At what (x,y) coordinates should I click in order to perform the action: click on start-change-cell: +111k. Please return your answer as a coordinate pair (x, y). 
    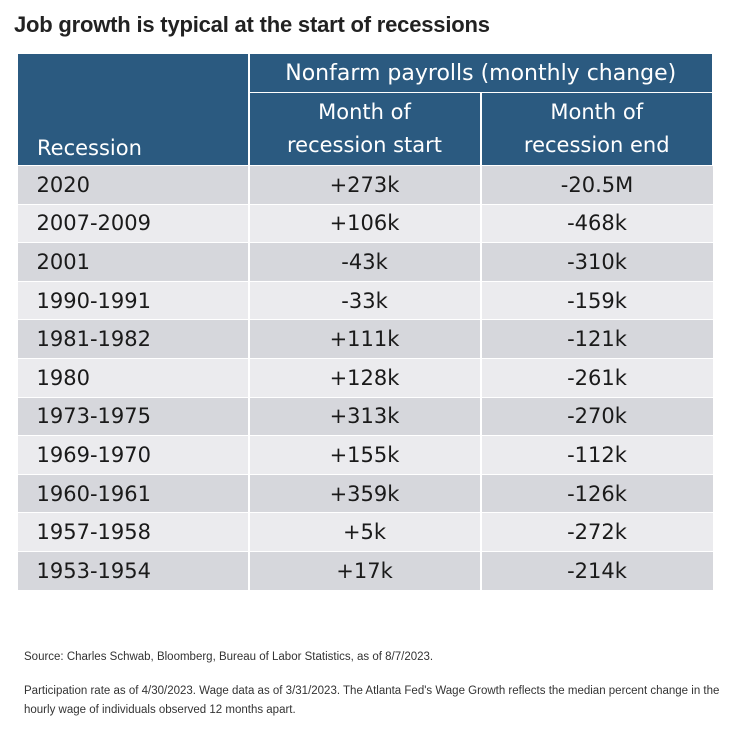
    Looking at the image, I should click on (364, 339).